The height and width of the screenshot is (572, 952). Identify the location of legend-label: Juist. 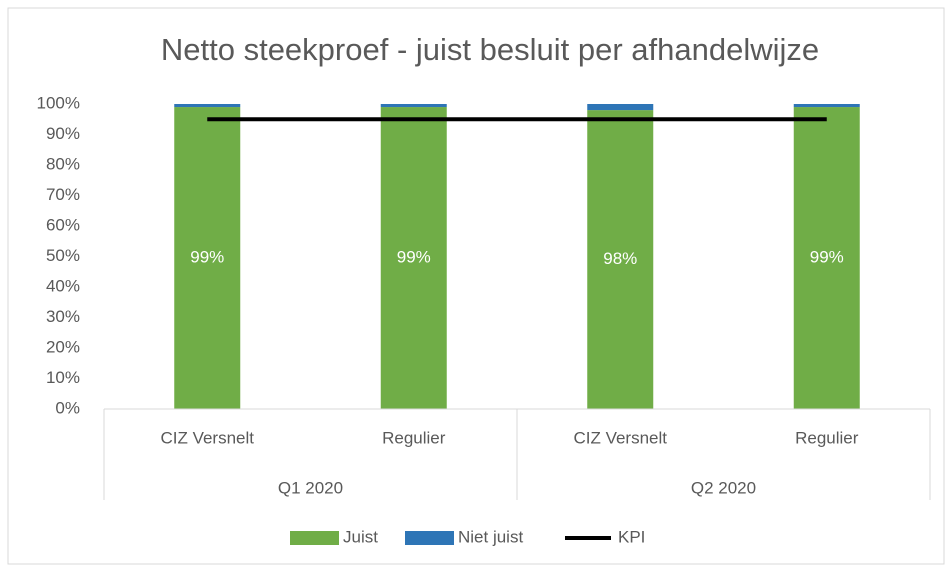
(360, 536).